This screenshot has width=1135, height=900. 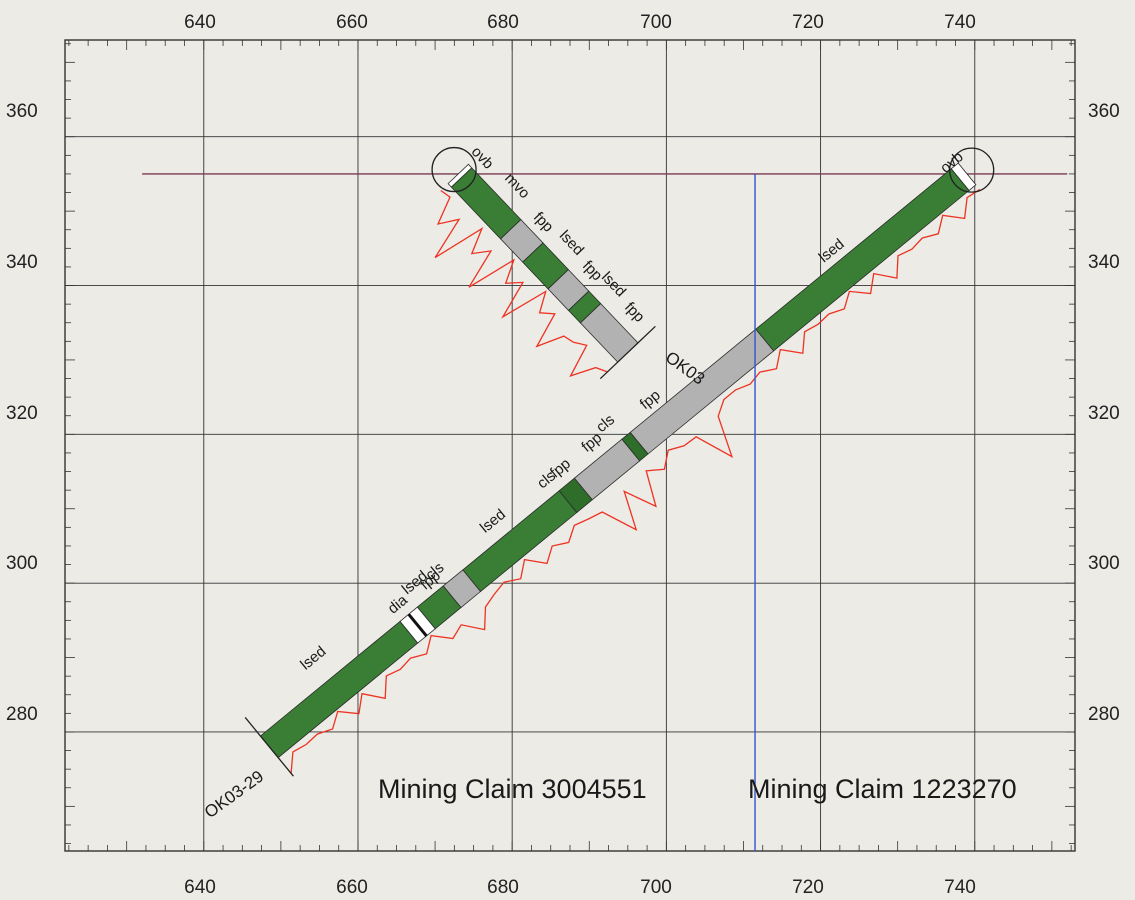 I want to click on x-tick-labels-top: 640 660 680 700 720 740, so click(x=580, y=22).